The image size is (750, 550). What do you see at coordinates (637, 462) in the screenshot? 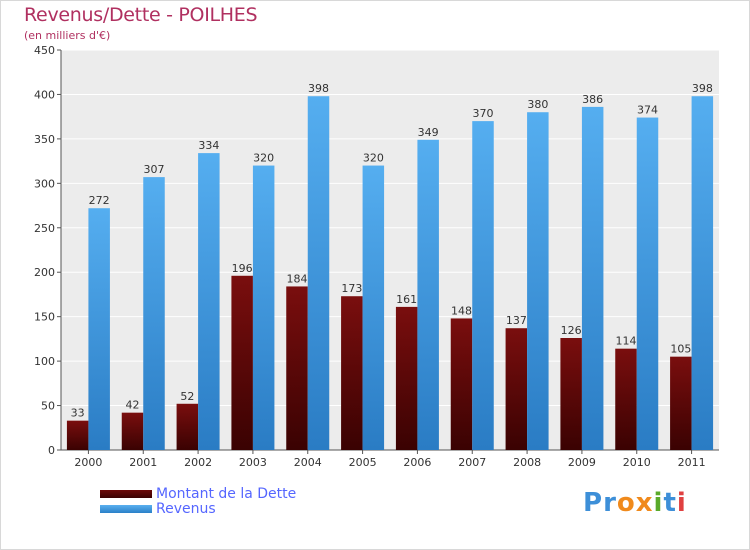
I see `x-tick-label: 2010` at bounding box center [637, 462].